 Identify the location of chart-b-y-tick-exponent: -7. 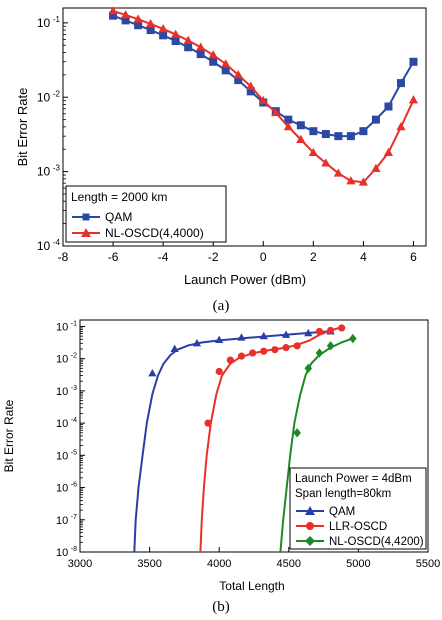
(74, 517).